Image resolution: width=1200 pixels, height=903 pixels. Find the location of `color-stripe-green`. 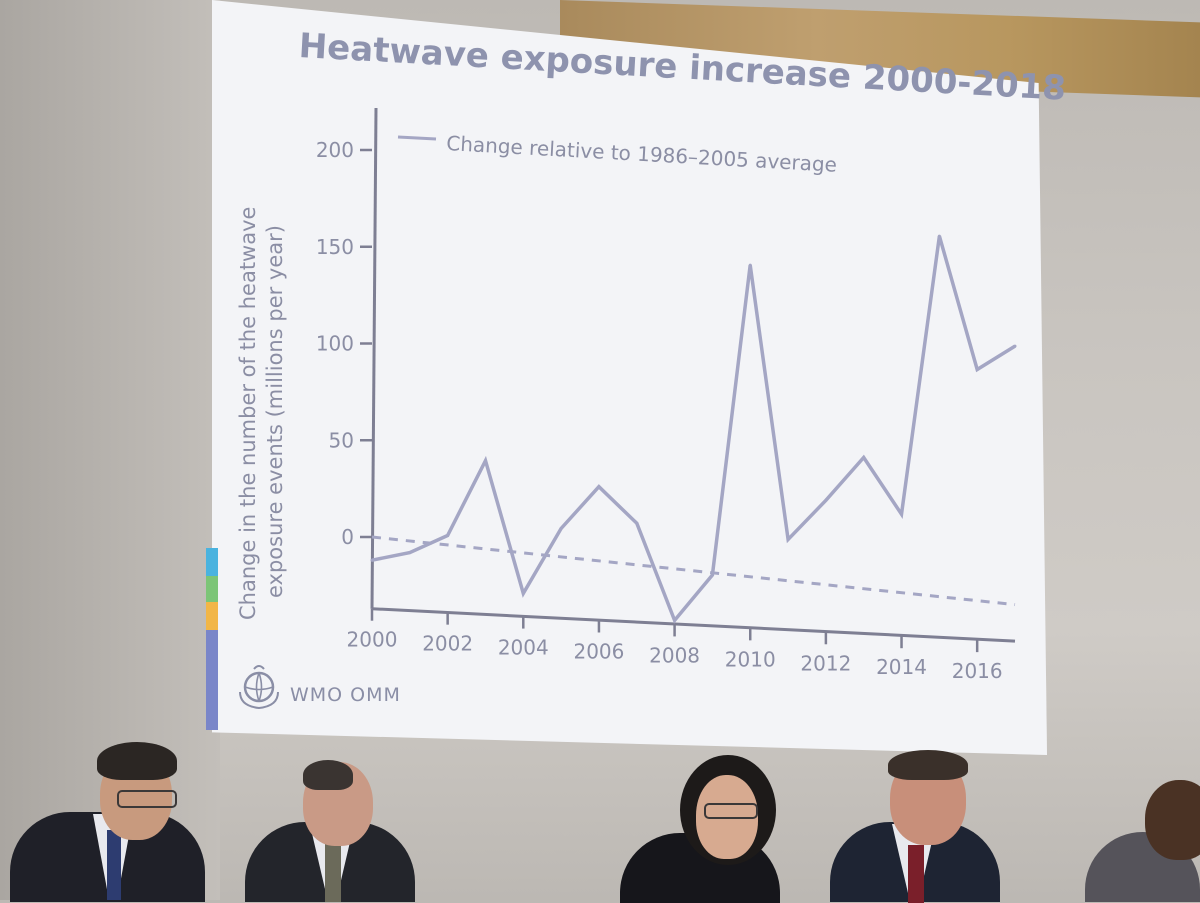

color-stripe-green is located at coordinates (212, 589).